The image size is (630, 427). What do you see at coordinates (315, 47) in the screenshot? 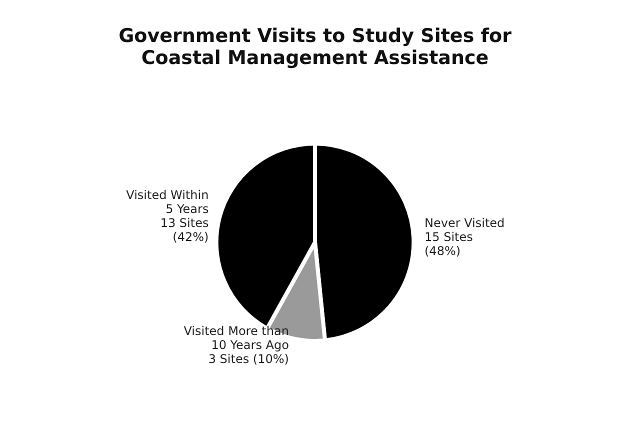
I see `chart-title: Government Visits to Study Sites for Coastal Management Assistance` at bounding box center [315, 47].